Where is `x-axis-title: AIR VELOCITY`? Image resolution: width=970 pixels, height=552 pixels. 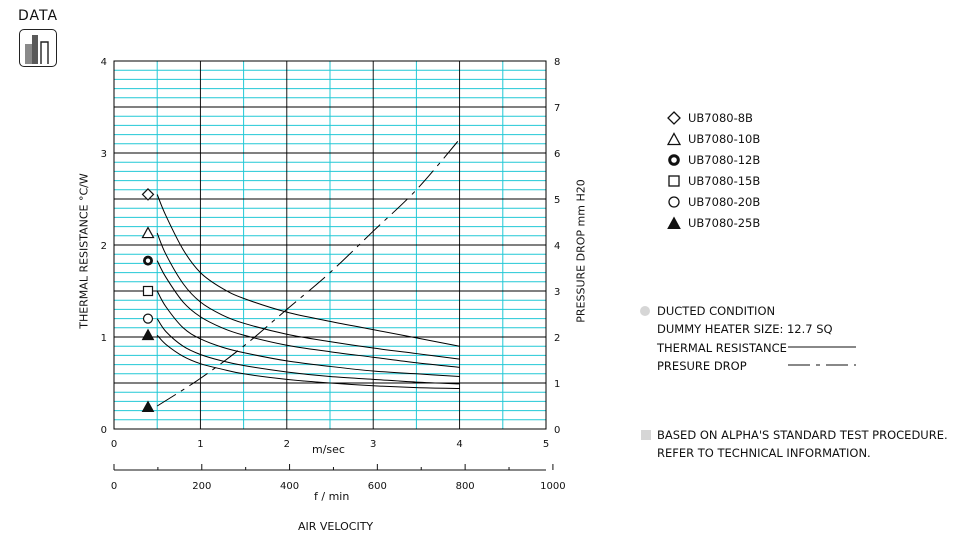
x-axis-title: AIR VELOCITY is located at coordinates (336, 526).